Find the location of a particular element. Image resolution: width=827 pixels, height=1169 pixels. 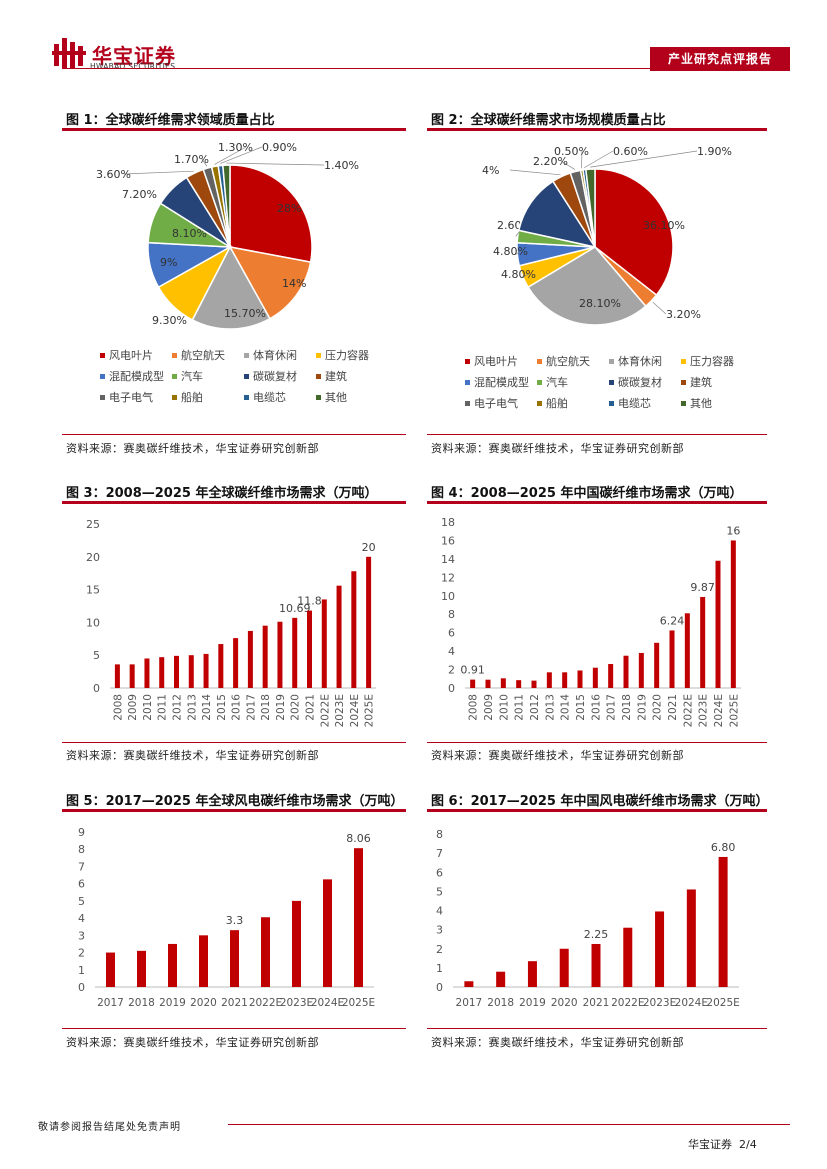

legend-label: 航空航天 is located at coordinates (203, 355).